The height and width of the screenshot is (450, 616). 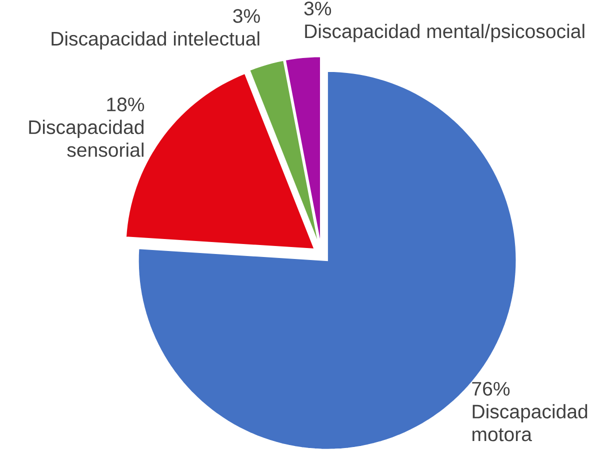 I want to click on data-label: 18%, so click(x=125, y=104).